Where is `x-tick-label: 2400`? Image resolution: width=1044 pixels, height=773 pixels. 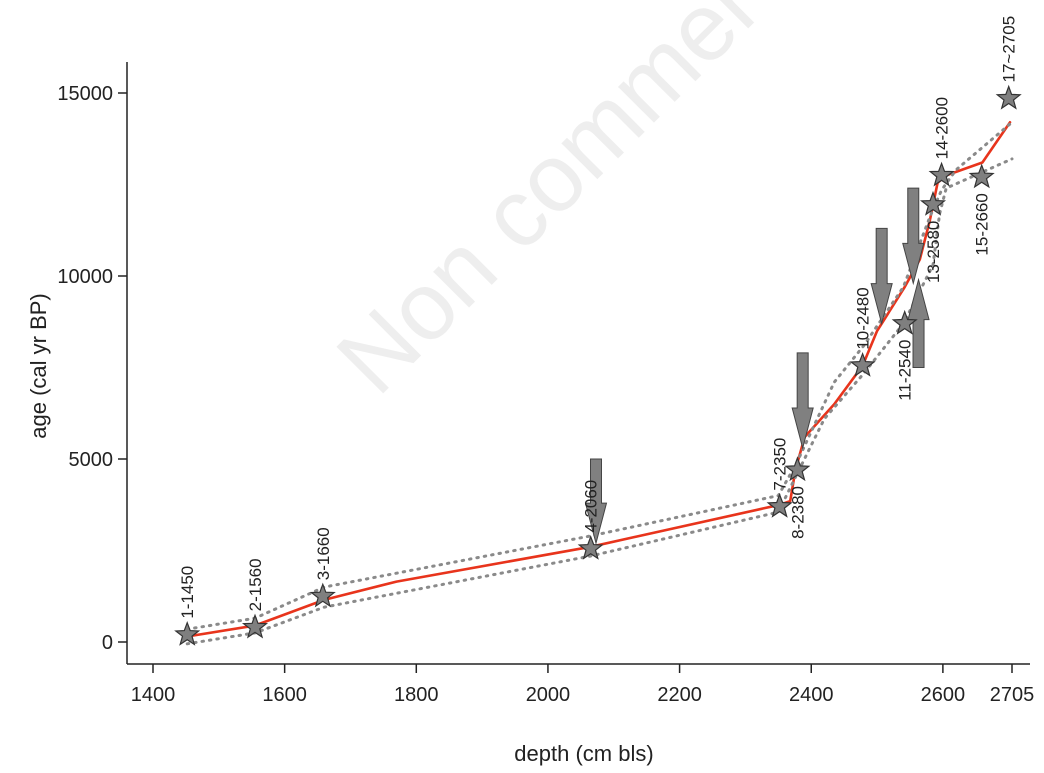 x-tick-label: 2400 is located at coordinates (811, 695).